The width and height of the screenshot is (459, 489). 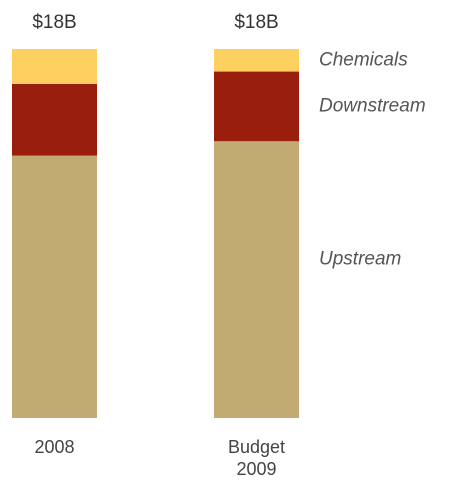 What do you see at coordinates (360, 259) in the screenshot?
I see `legend-label: Upstream` at bounding box center [360, 259].